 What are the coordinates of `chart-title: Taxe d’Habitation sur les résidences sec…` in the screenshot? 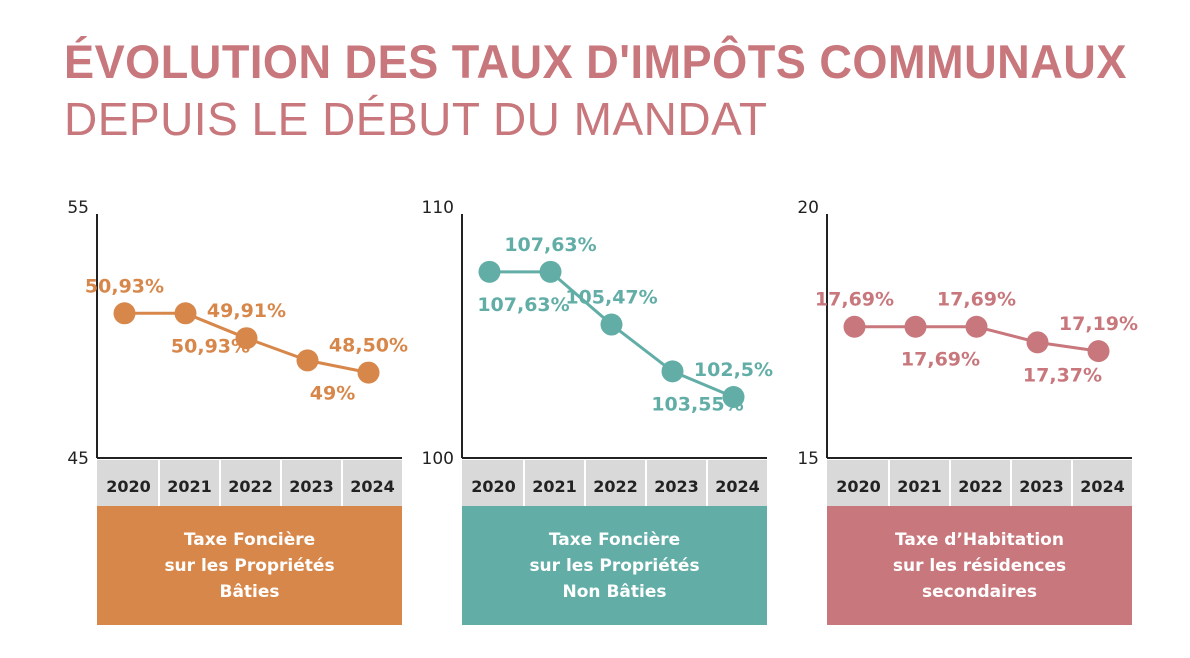 It's located at (979, 565).